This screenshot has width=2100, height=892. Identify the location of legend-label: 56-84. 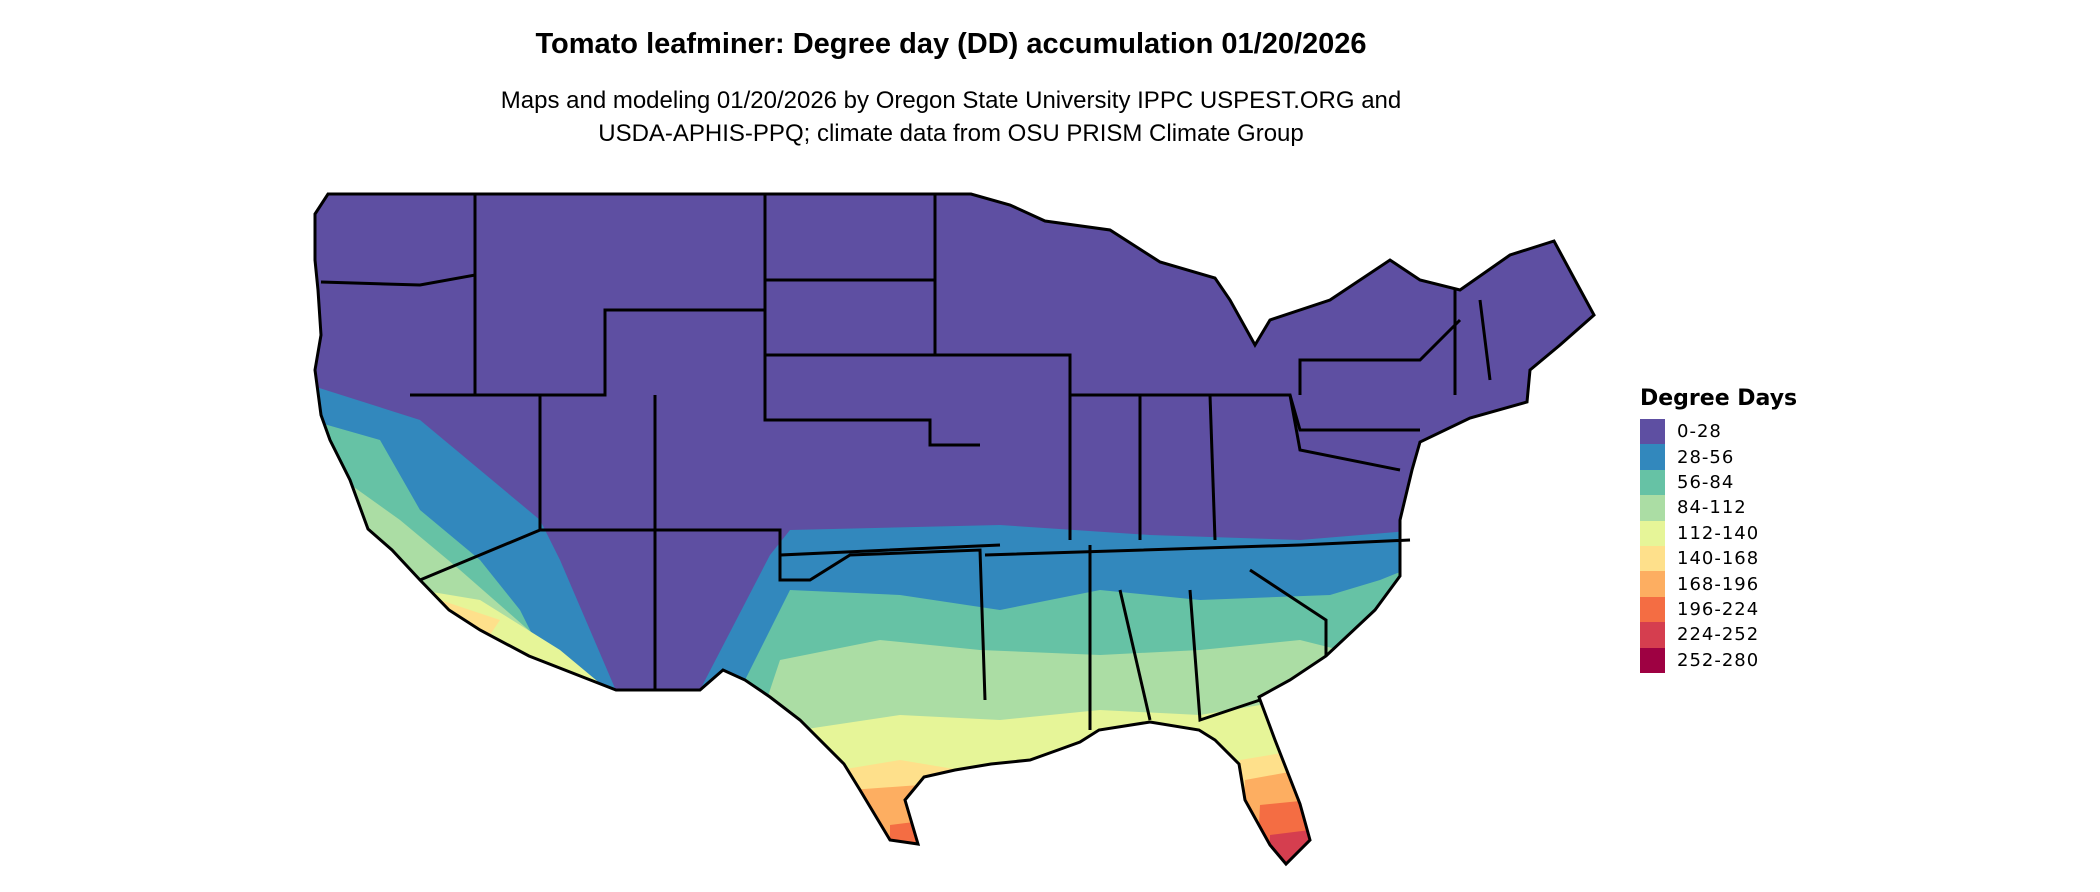
(1706, 482).